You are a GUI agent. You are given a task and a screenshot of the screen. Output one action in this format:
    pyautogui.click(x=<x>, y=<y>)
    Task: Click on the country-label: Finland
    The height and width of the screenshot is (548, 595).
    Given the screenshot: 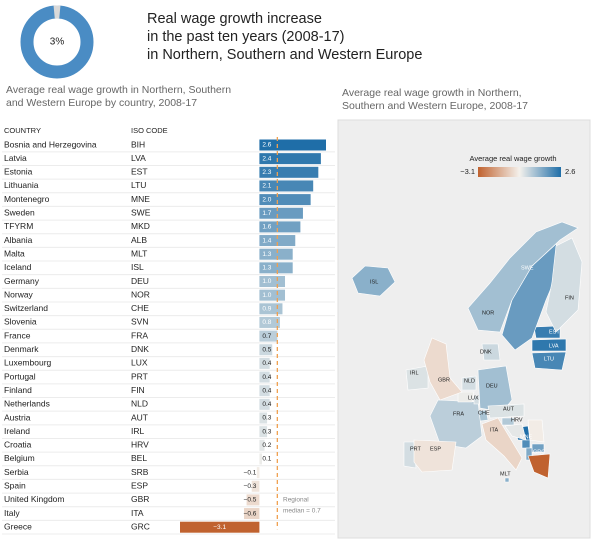 What is the action you would take?
    pyautogui.click(x=18, y=390)
    